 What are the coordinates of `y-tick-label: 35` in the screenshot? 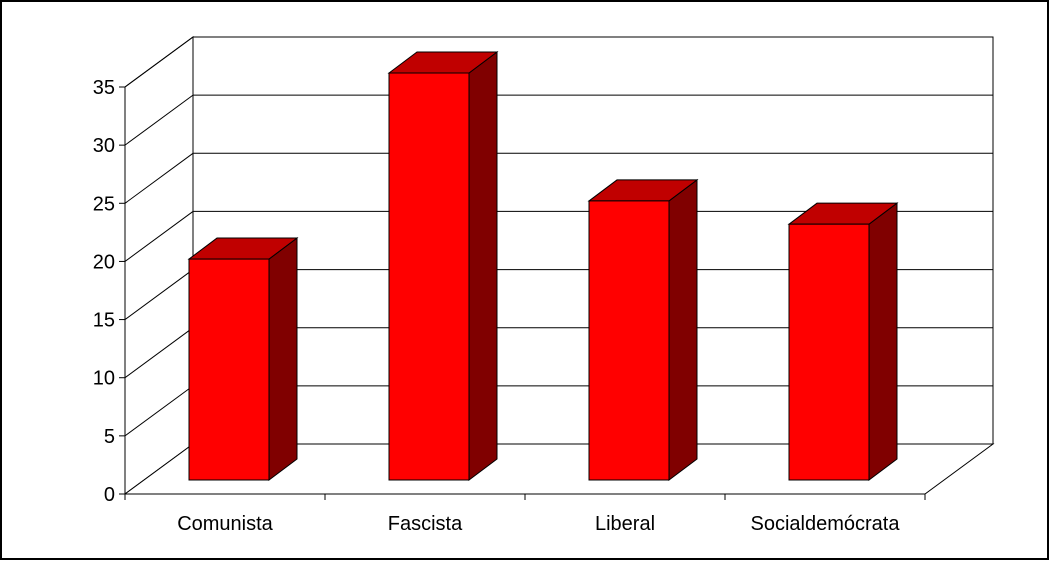 It's located at (104, 88).